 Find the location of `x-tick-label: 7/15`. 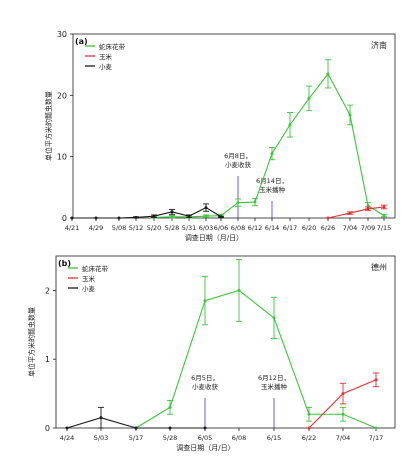

x-tick-label: 7/15 is located at coordinates (384, 228).